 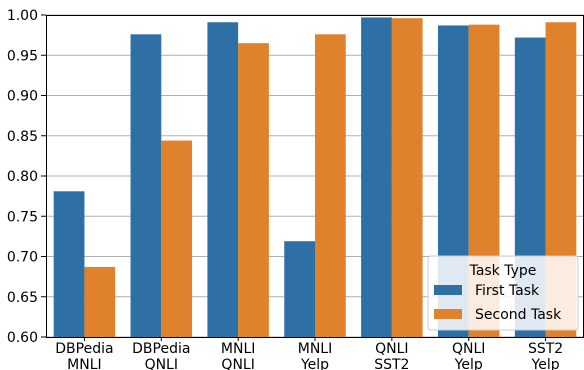 What do you see at coordinates (518, 315) in the screenshot?
I see `legend-label-second-task: Second Task` at bounding box center [518, 315].